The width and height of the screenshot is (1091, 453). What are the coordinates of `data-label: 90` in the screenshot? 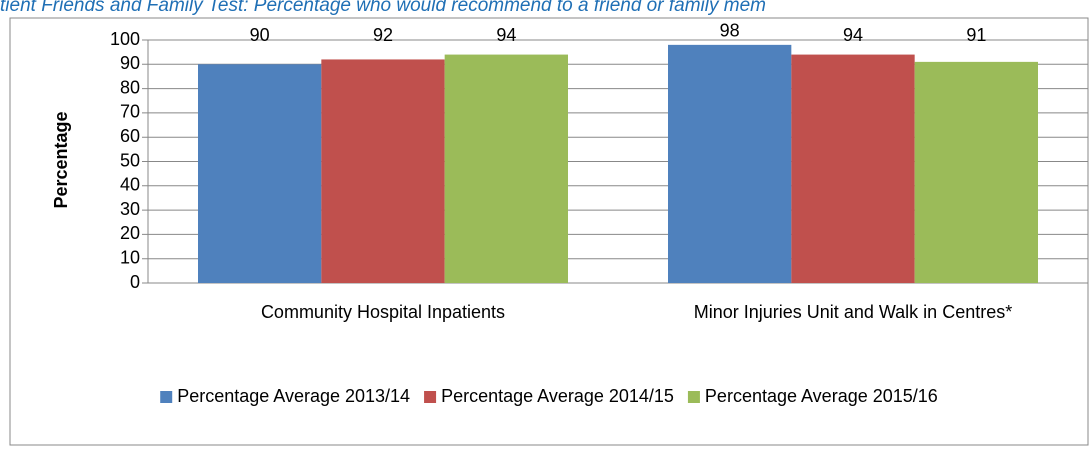 It's located at (260, 35).